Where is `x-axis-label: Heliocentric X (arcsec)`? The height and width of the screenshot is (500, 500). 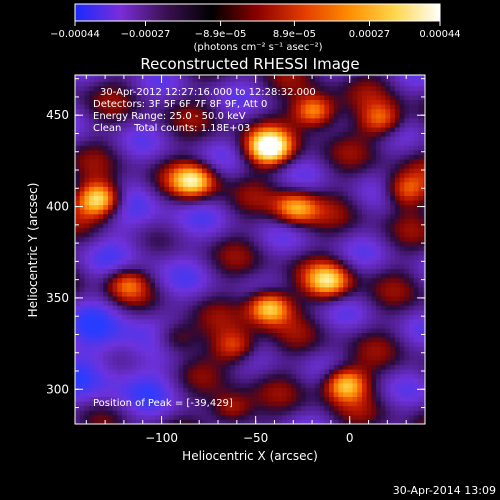 x-axis-label: Heliocentric X (arcsec) is located at coordinates (250, 456).